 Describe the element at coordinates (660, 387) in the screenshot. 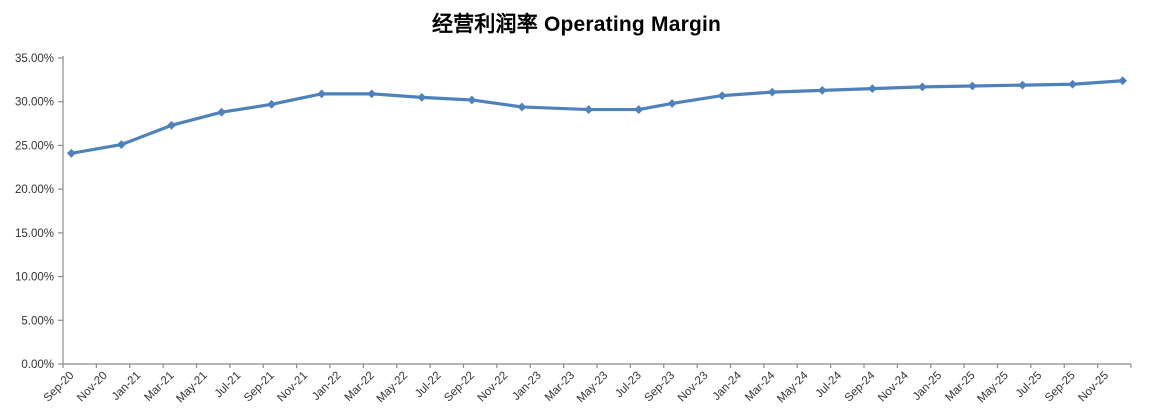

I see `x-axis-tick-label: Sep-23` at that location.